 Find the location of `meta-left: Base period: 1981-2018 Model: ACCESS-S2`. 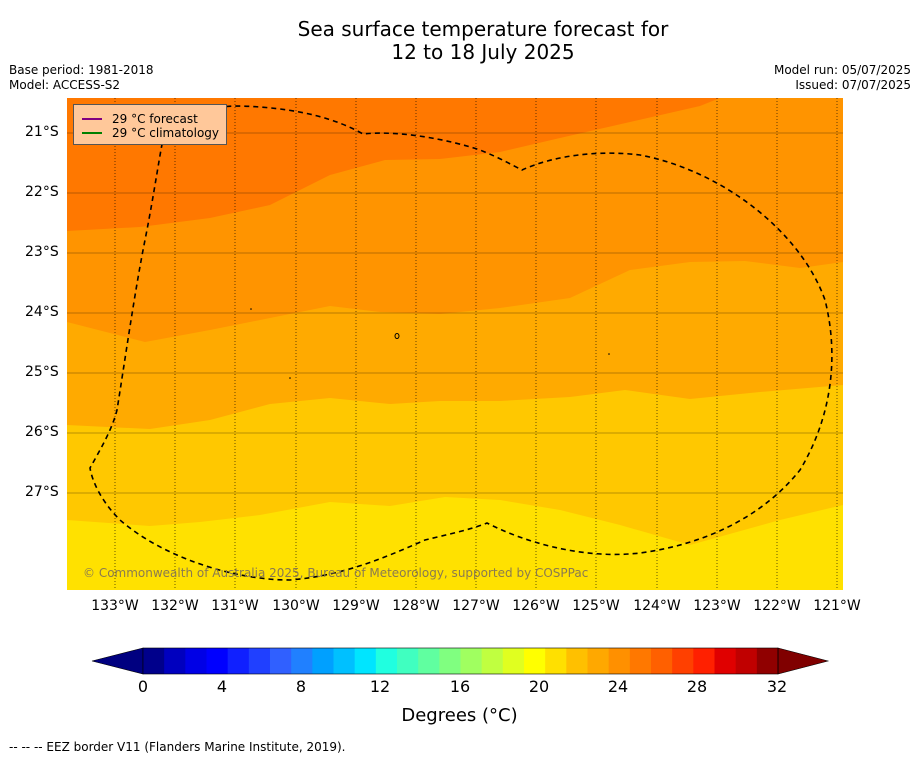

meta-left: Base period: 1981-2018 Model: ACCESS-S2 is located at coordinates (81, 78).